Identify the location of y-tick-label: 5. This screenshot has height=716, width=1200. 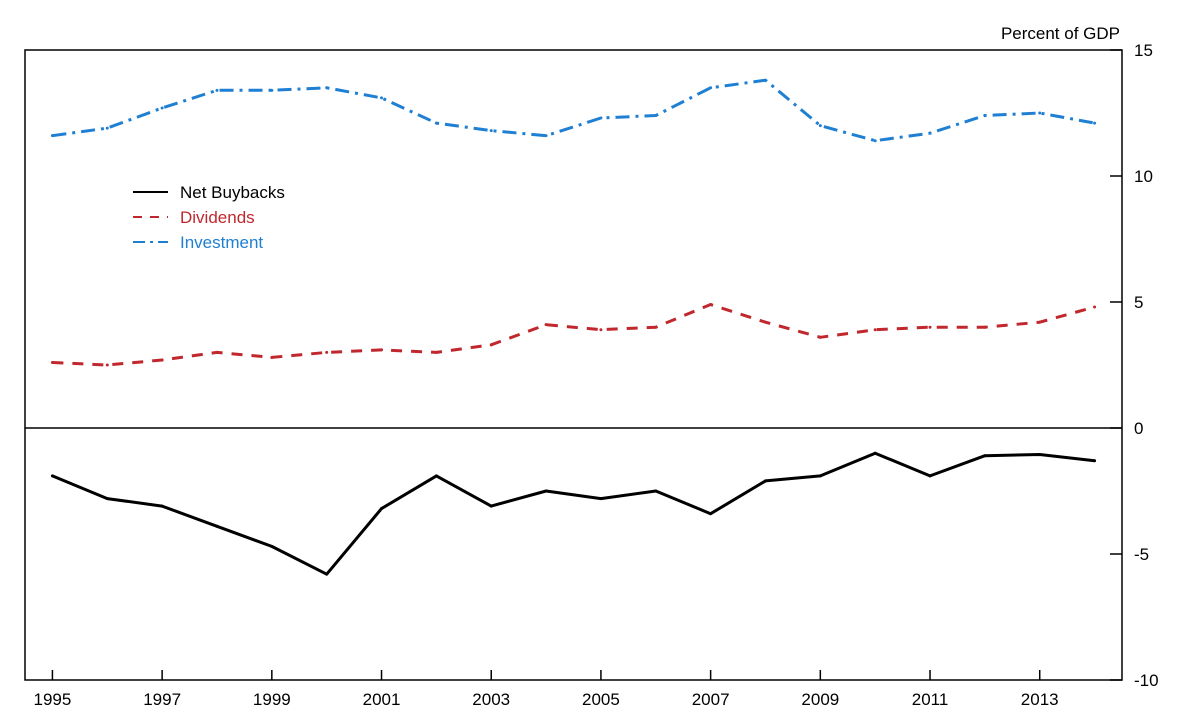
(1138, 302).